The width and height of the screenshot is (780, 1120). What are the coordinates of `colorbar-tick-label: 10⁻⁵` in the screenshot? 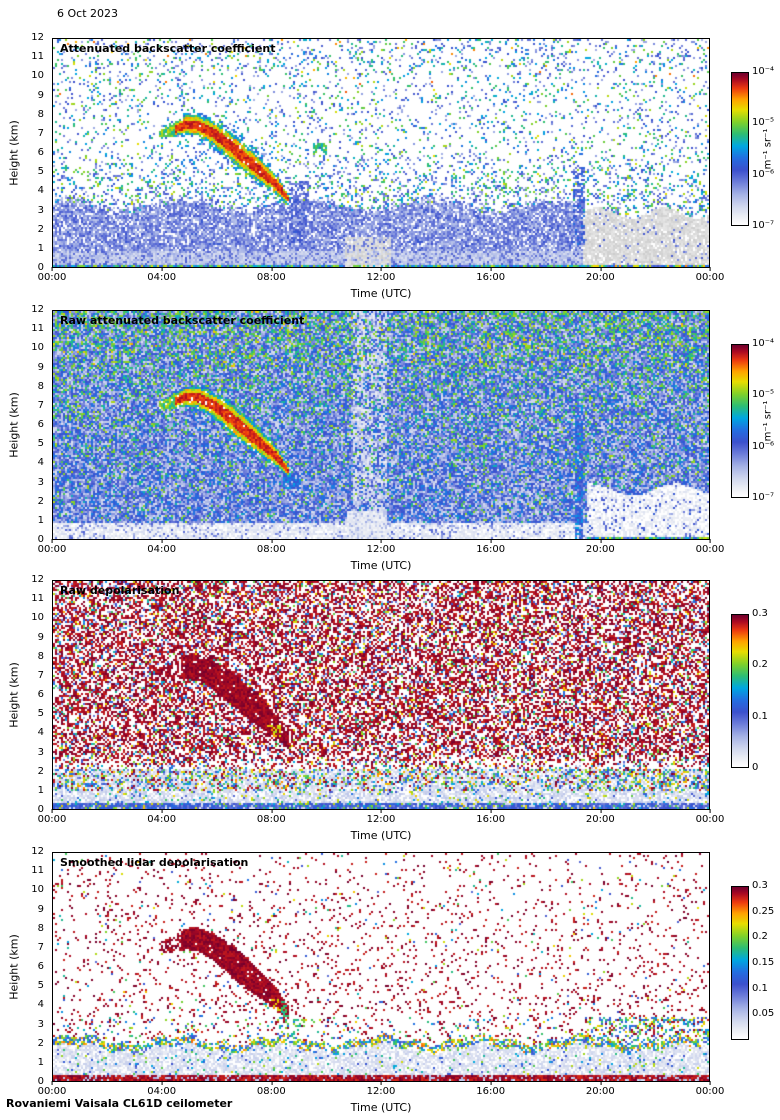 It's located at (763, 395).